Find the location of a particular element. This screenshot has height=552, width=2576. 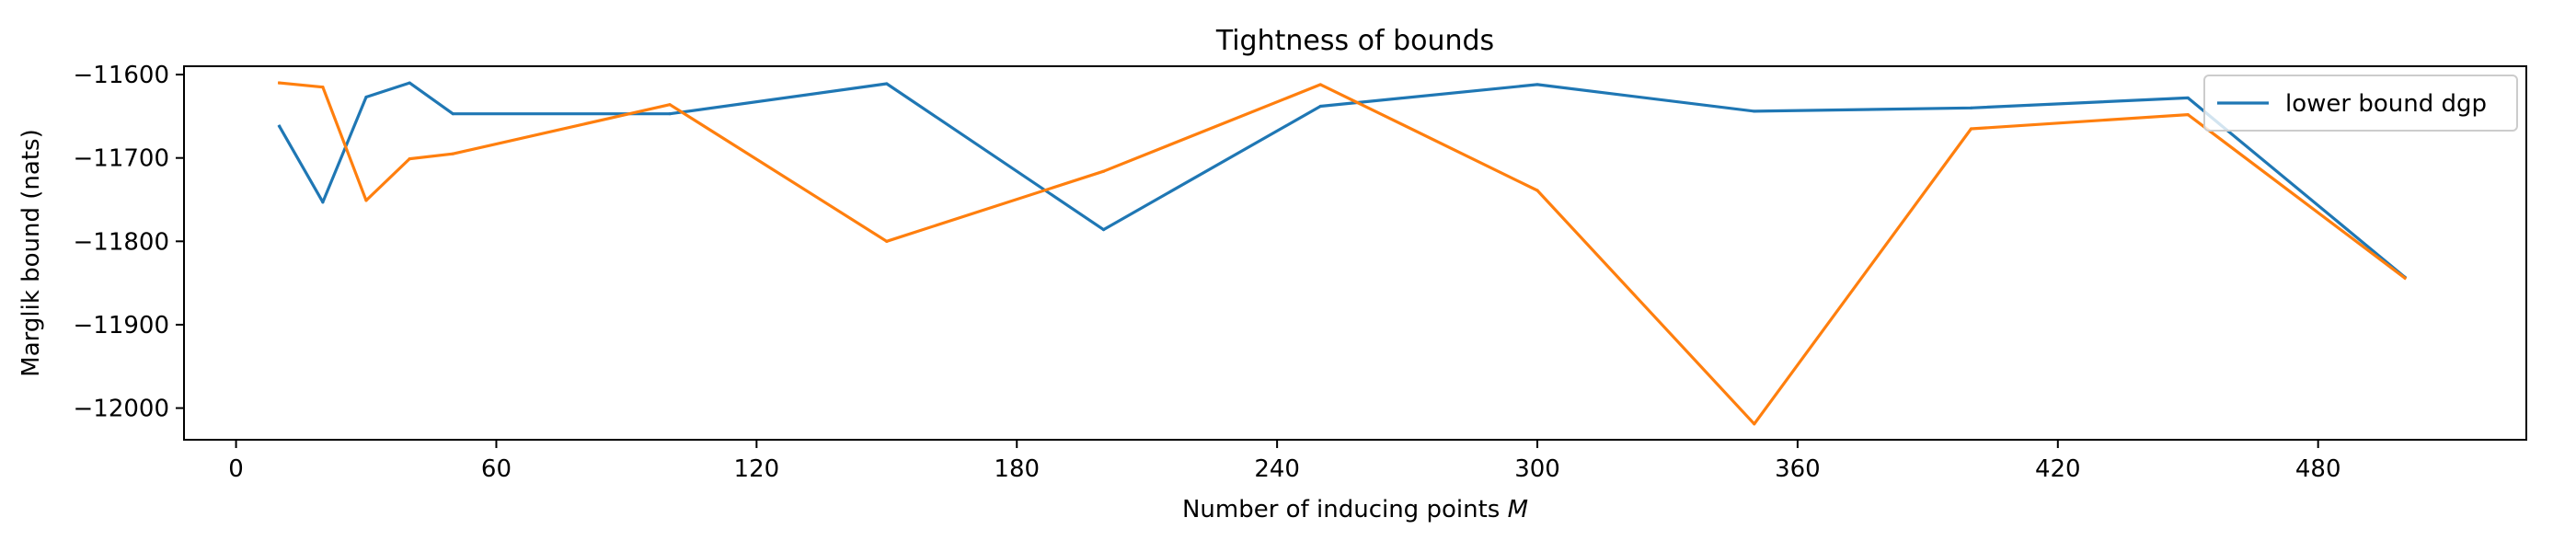

y-tick-label: −11700 is located at coordinates (122, 159).